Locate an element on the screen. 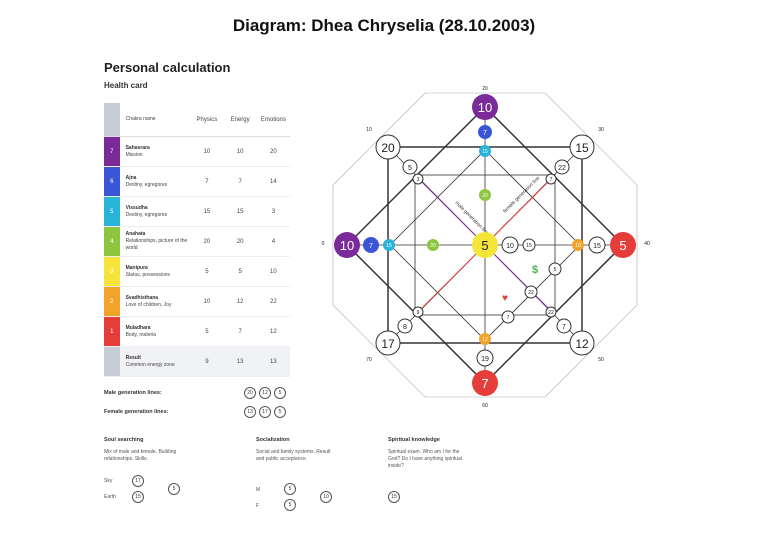 This screenshot has height=543, width=768. chakra-number: 2 is located at coordinates (112, 301).